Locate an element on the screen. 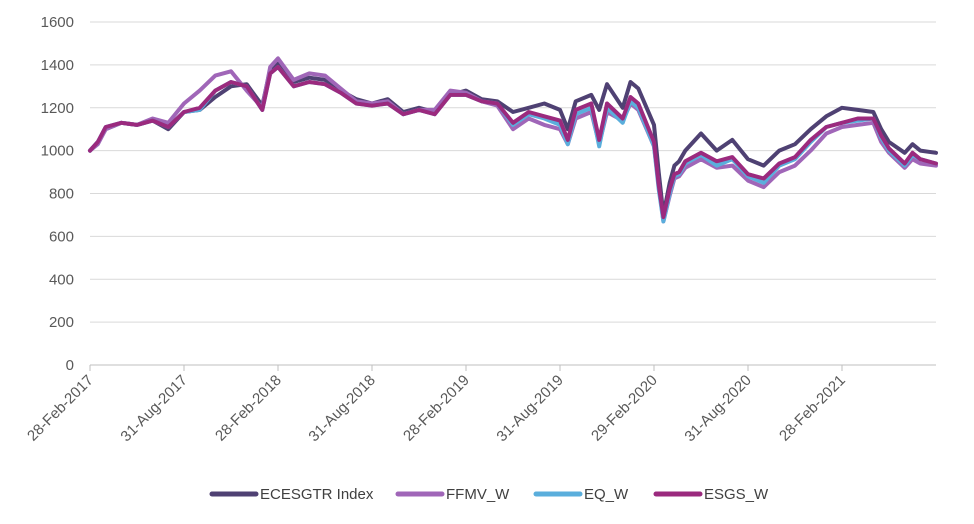 The image size is (974, 524). legend-label: ECESGTR Index is located at coordinates (317, 494).